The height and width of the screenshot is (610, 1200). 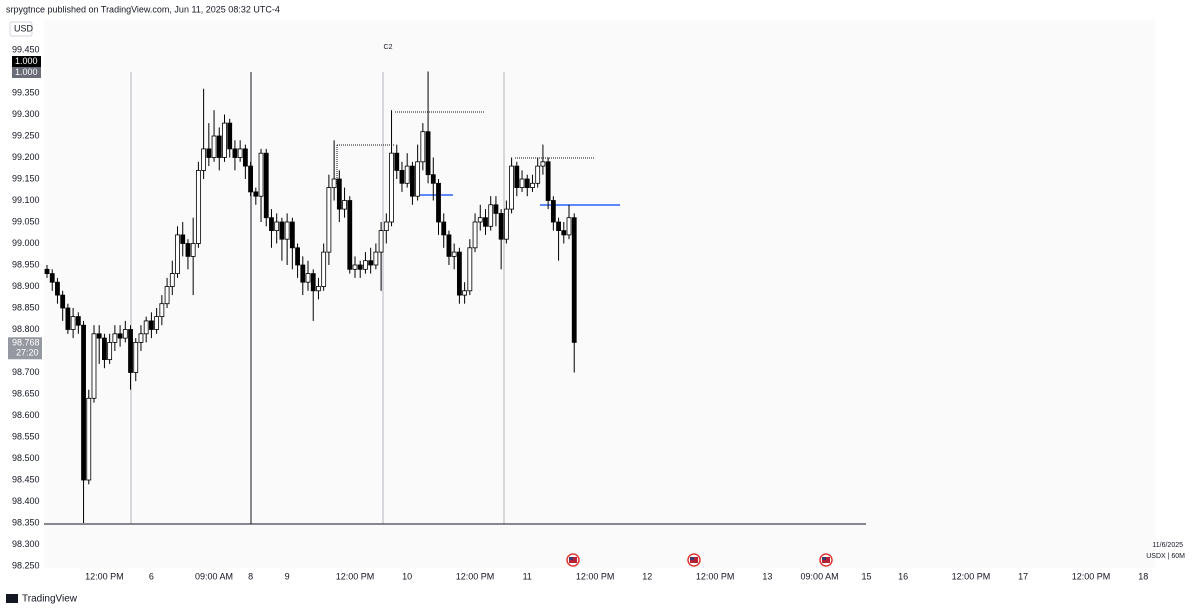 I want to click on y-tick-label: 98.650, so click(x=26, y=393).